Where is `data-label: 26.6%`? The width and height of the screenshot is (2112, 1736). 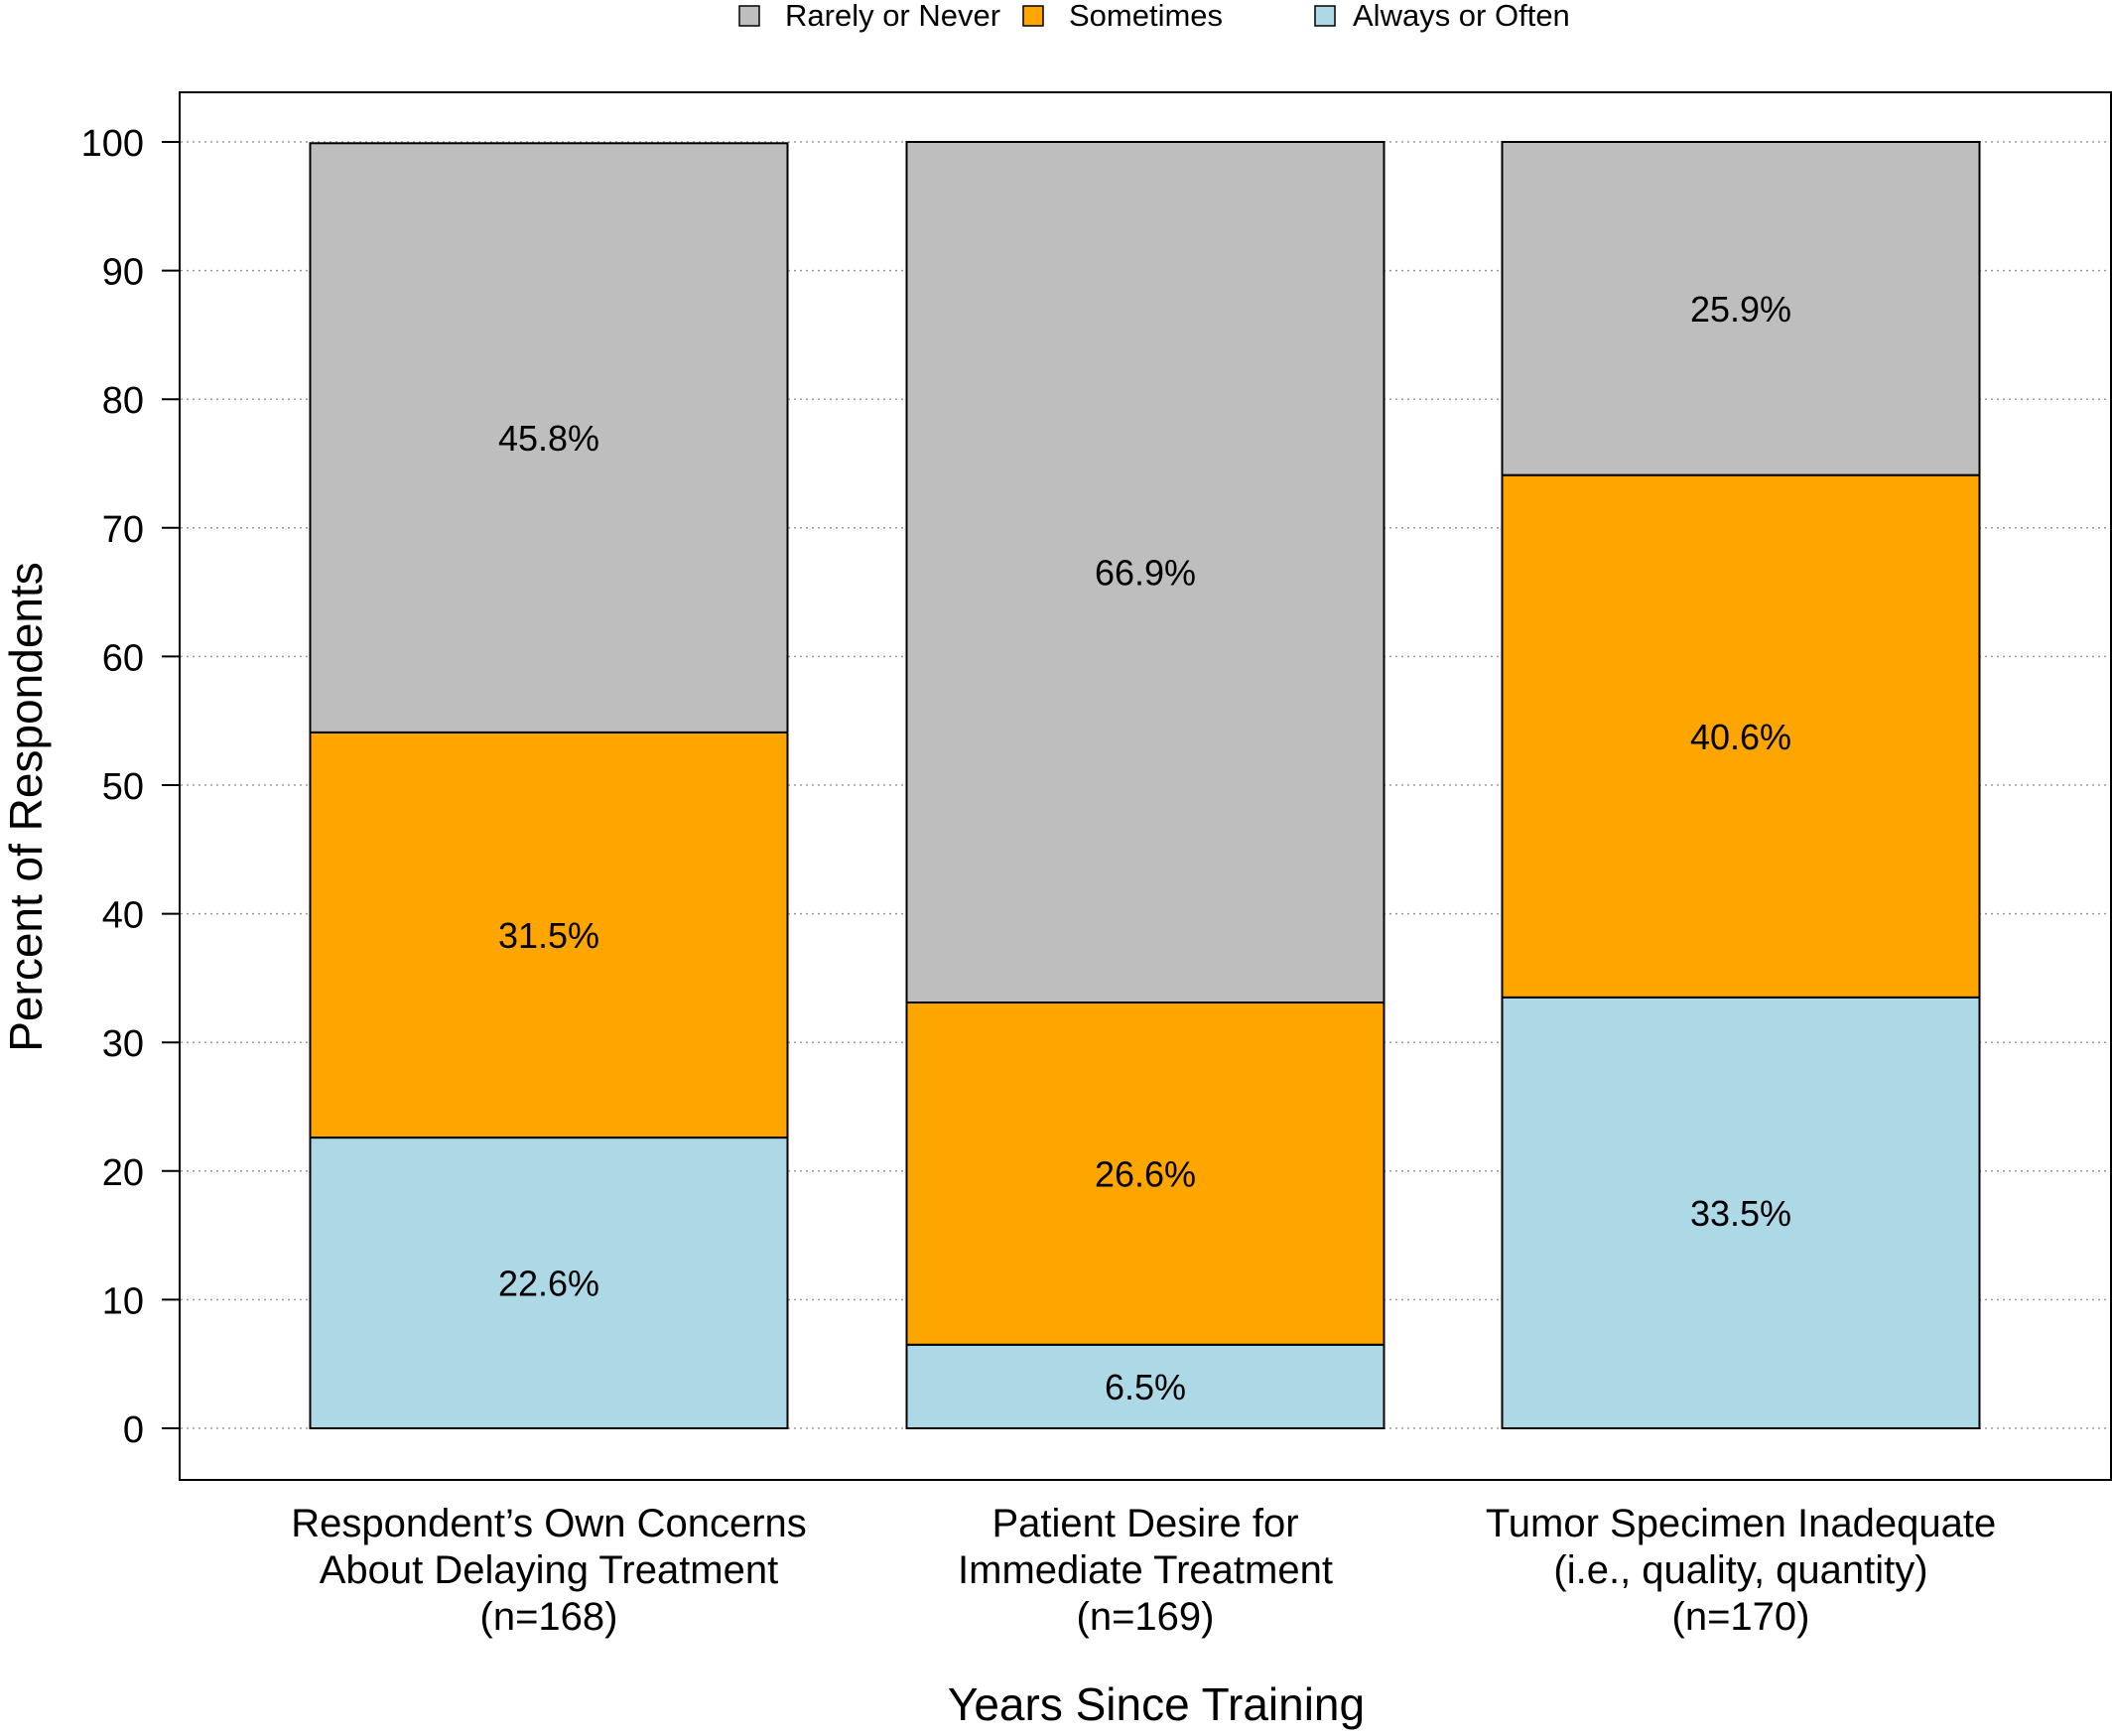 data-label: 26.6% is located at coordinates (1145, 1173).